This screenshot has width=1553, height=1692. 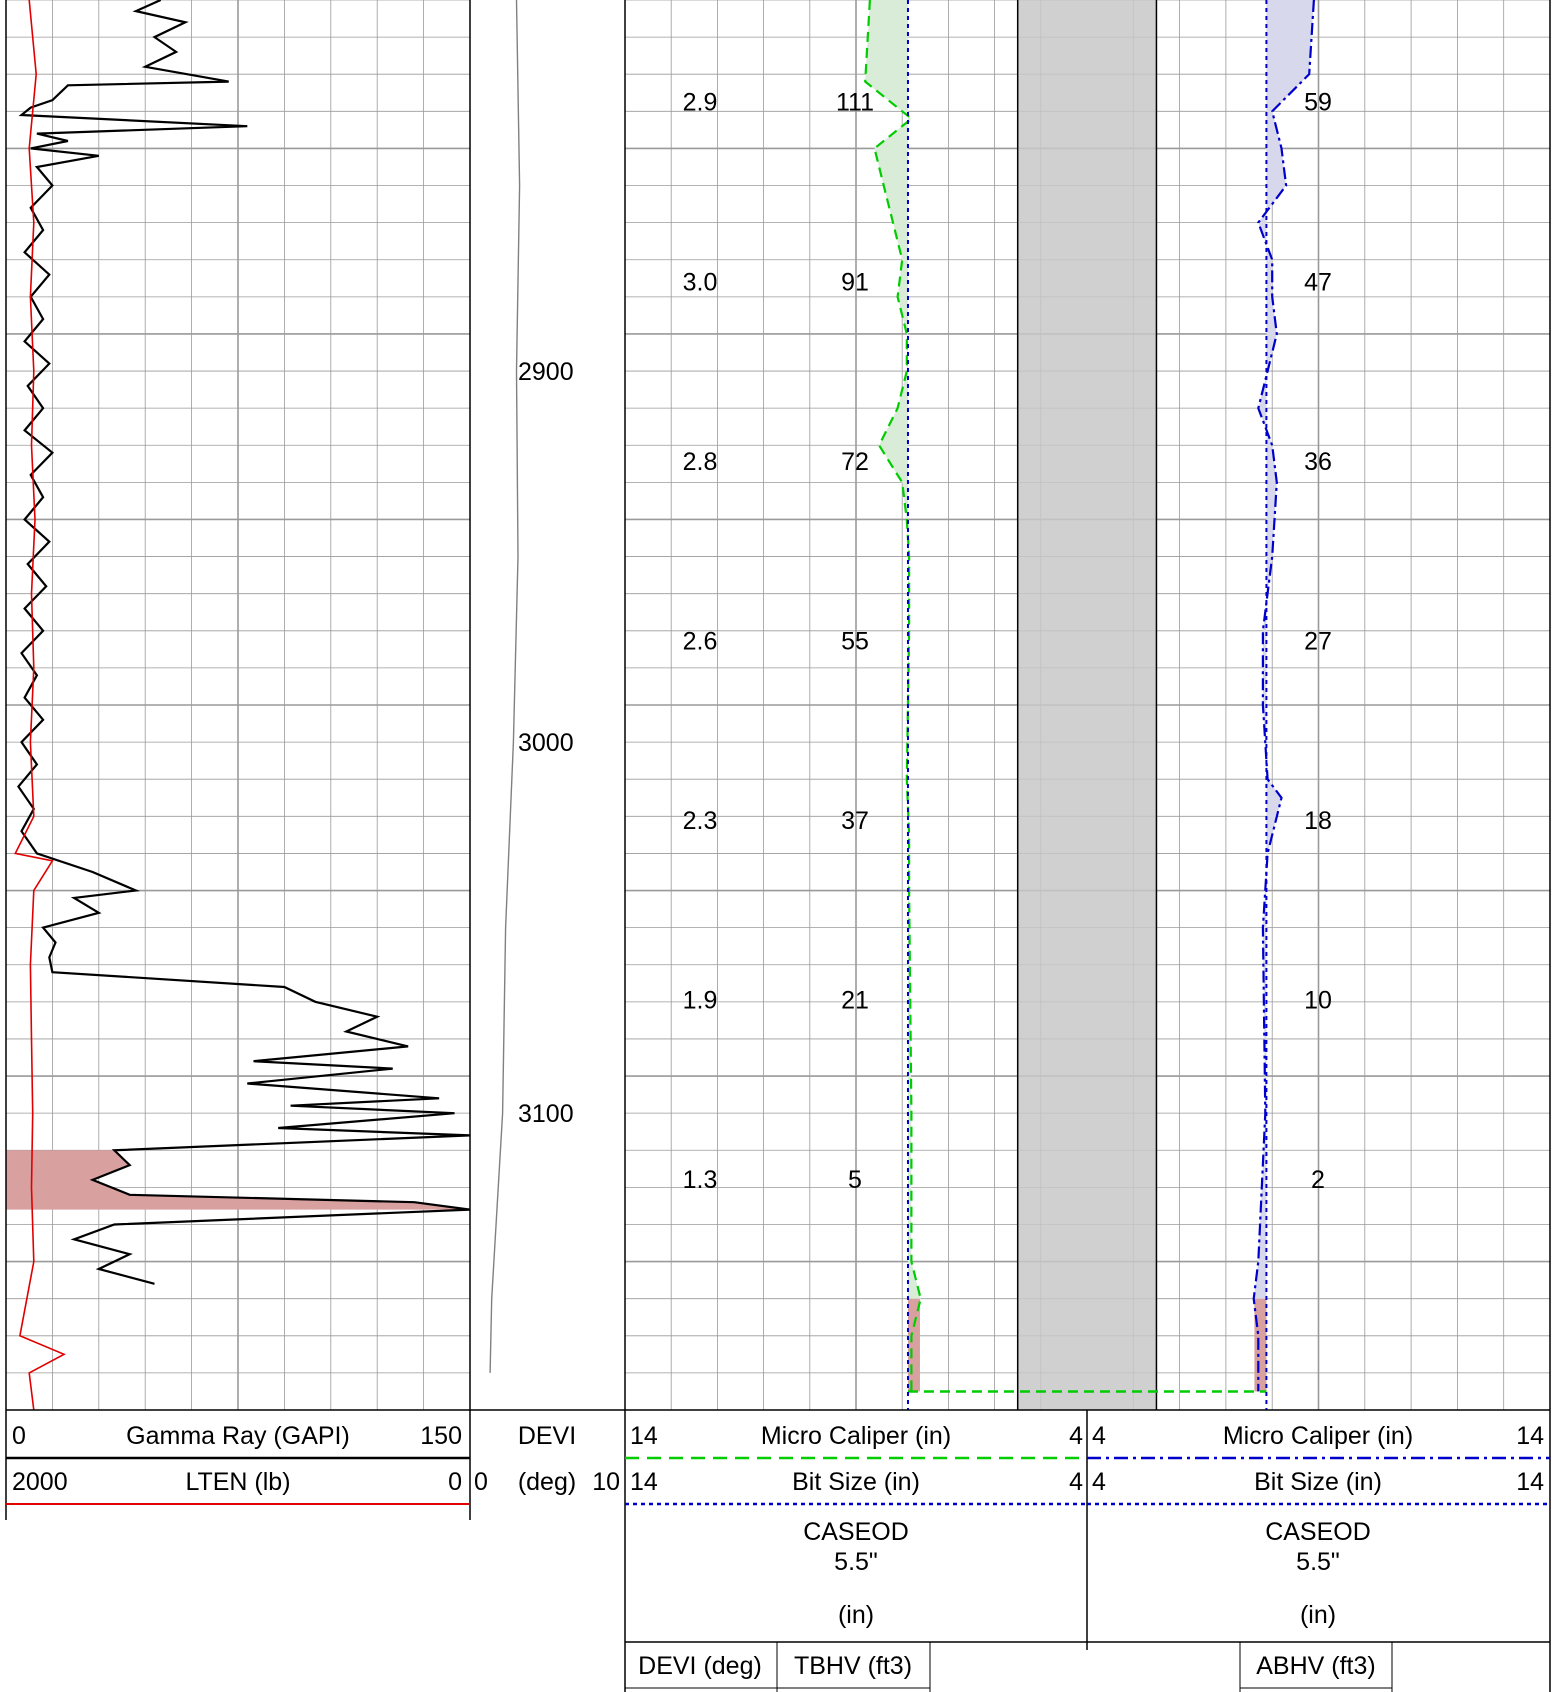 I want to click on tbhv-tick-label: 91, so click(x=855, y=282).